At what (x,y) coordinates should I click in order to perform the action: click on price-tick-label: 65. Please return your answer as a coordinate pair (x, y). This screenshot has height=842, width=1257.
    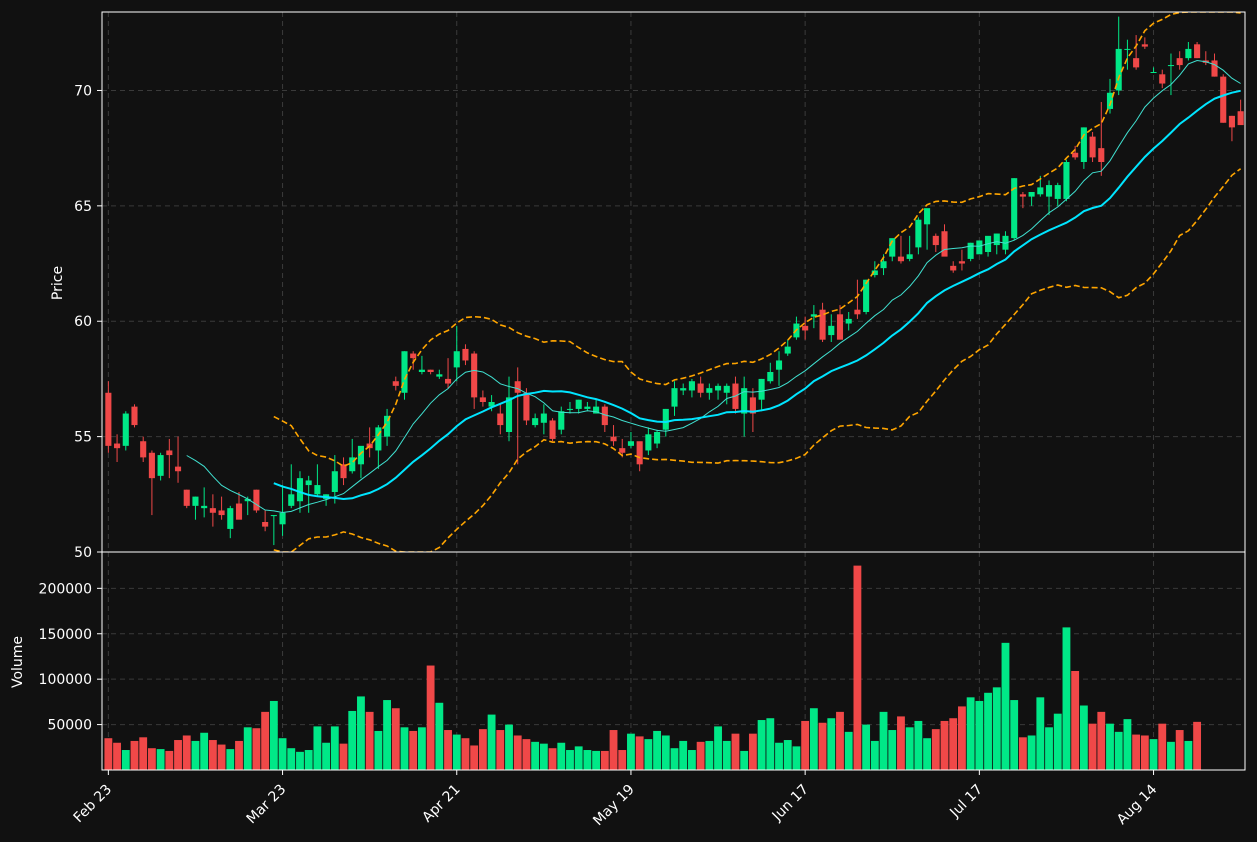
    Looking at the image, I should click on (83, 207).